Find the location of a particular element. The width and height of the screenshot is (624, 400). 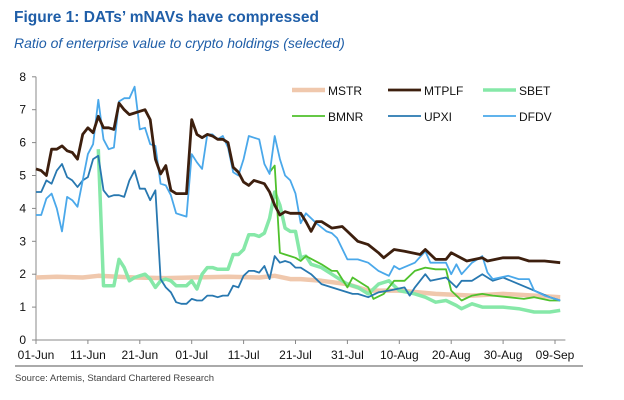

x-tick-label: 09-Sep is located at coordinates (555, 355).